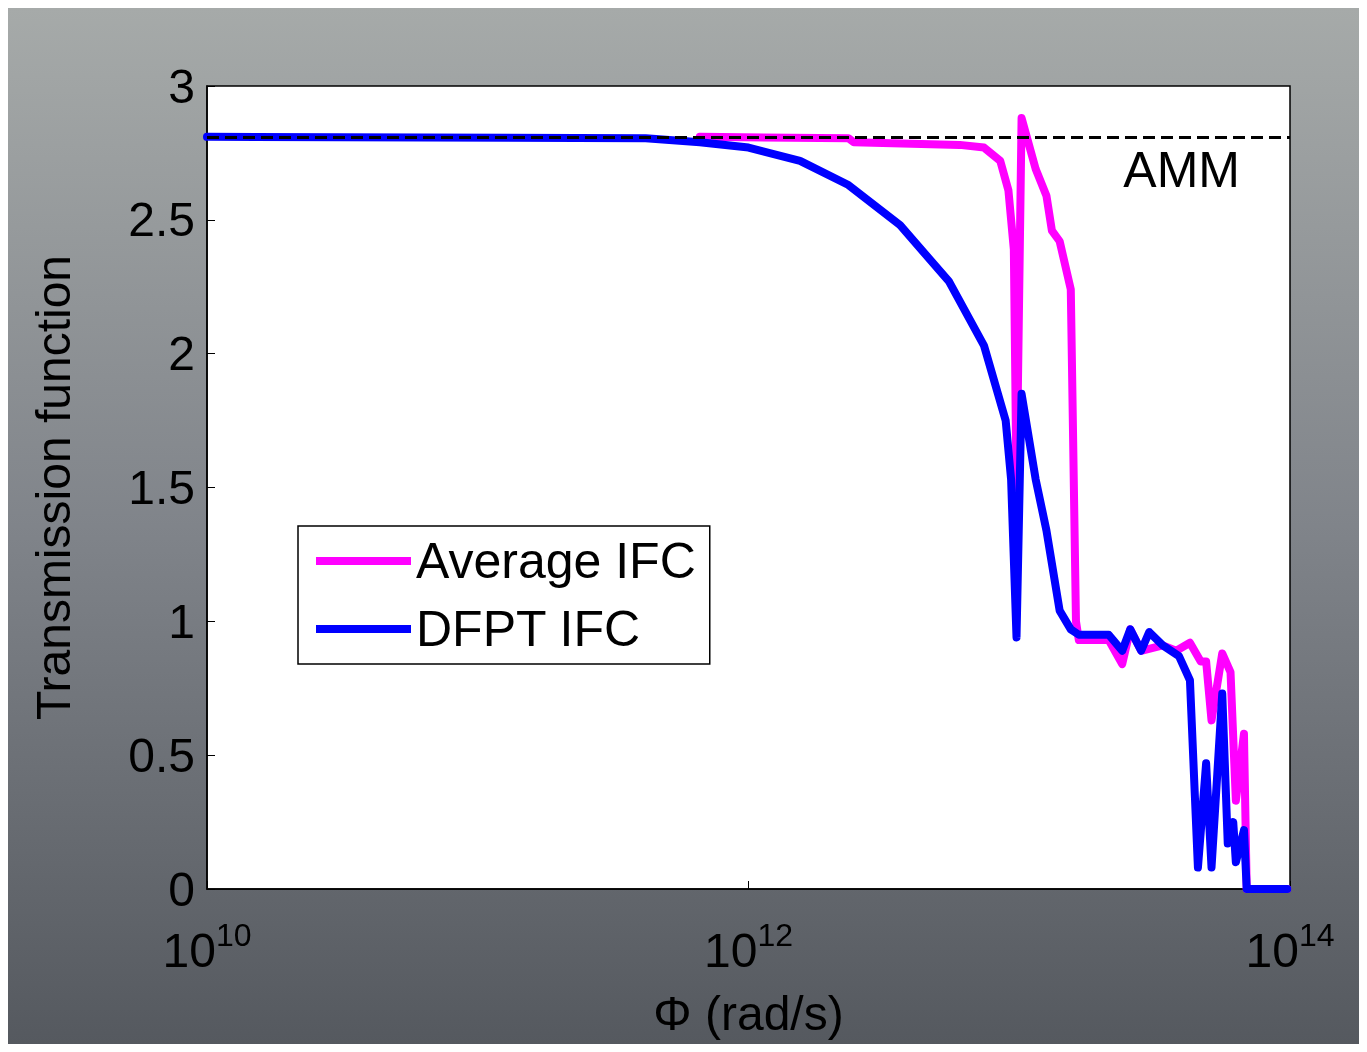 This screenshot has width=1367, height=1052. Describe the element at coordinates (53, 487) in the screenshot. I see `y-axis-title: Transmission function` at that location.